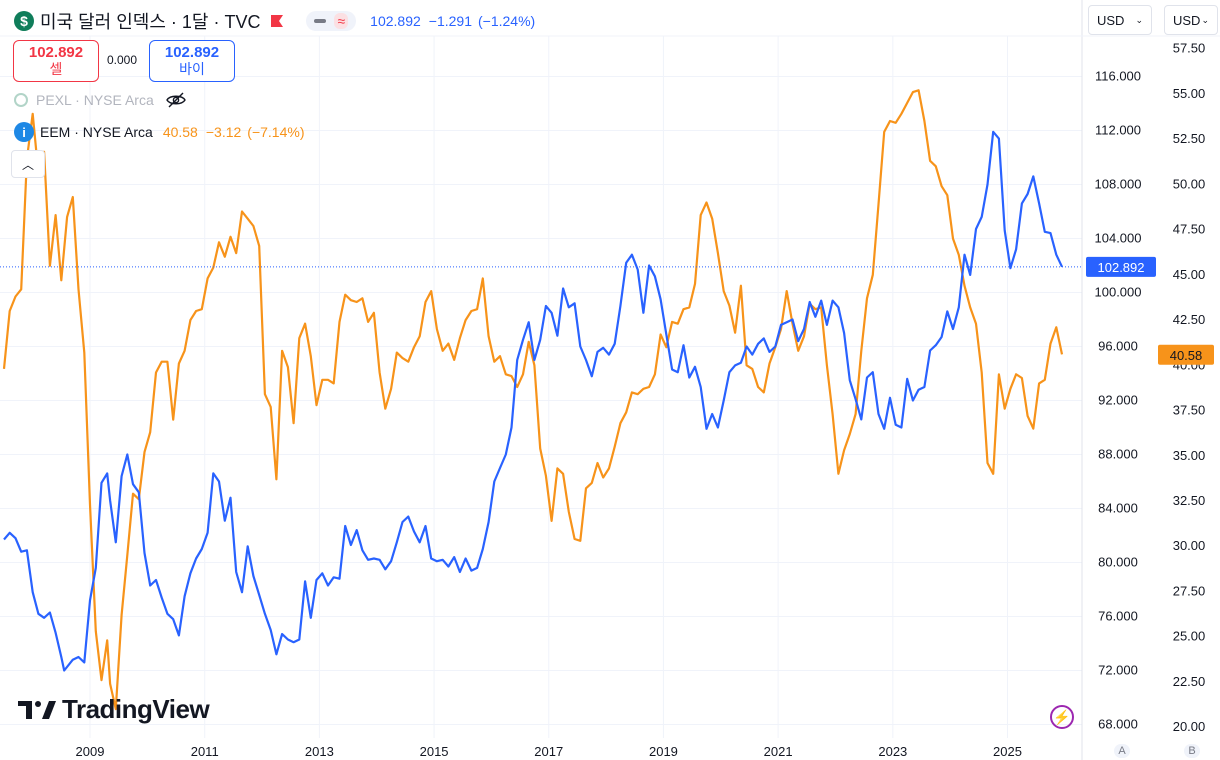  Describe the element at coordinates (1189, 183) in the screenshot. I see `y-axis-b-tick: 50.00` at that location.